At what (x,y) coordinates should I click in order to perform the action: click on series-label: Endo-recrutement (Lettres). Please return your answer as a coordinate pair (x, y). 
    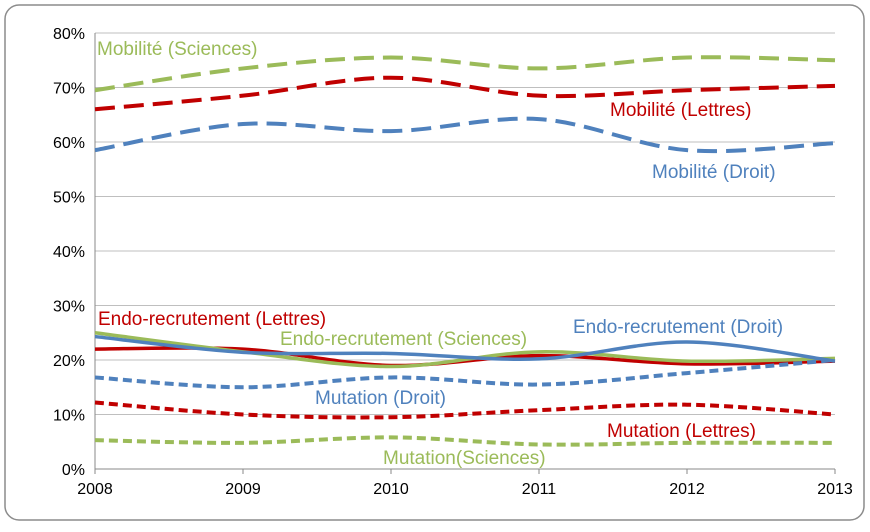
    Looking at the image, I should click on (212, 319).